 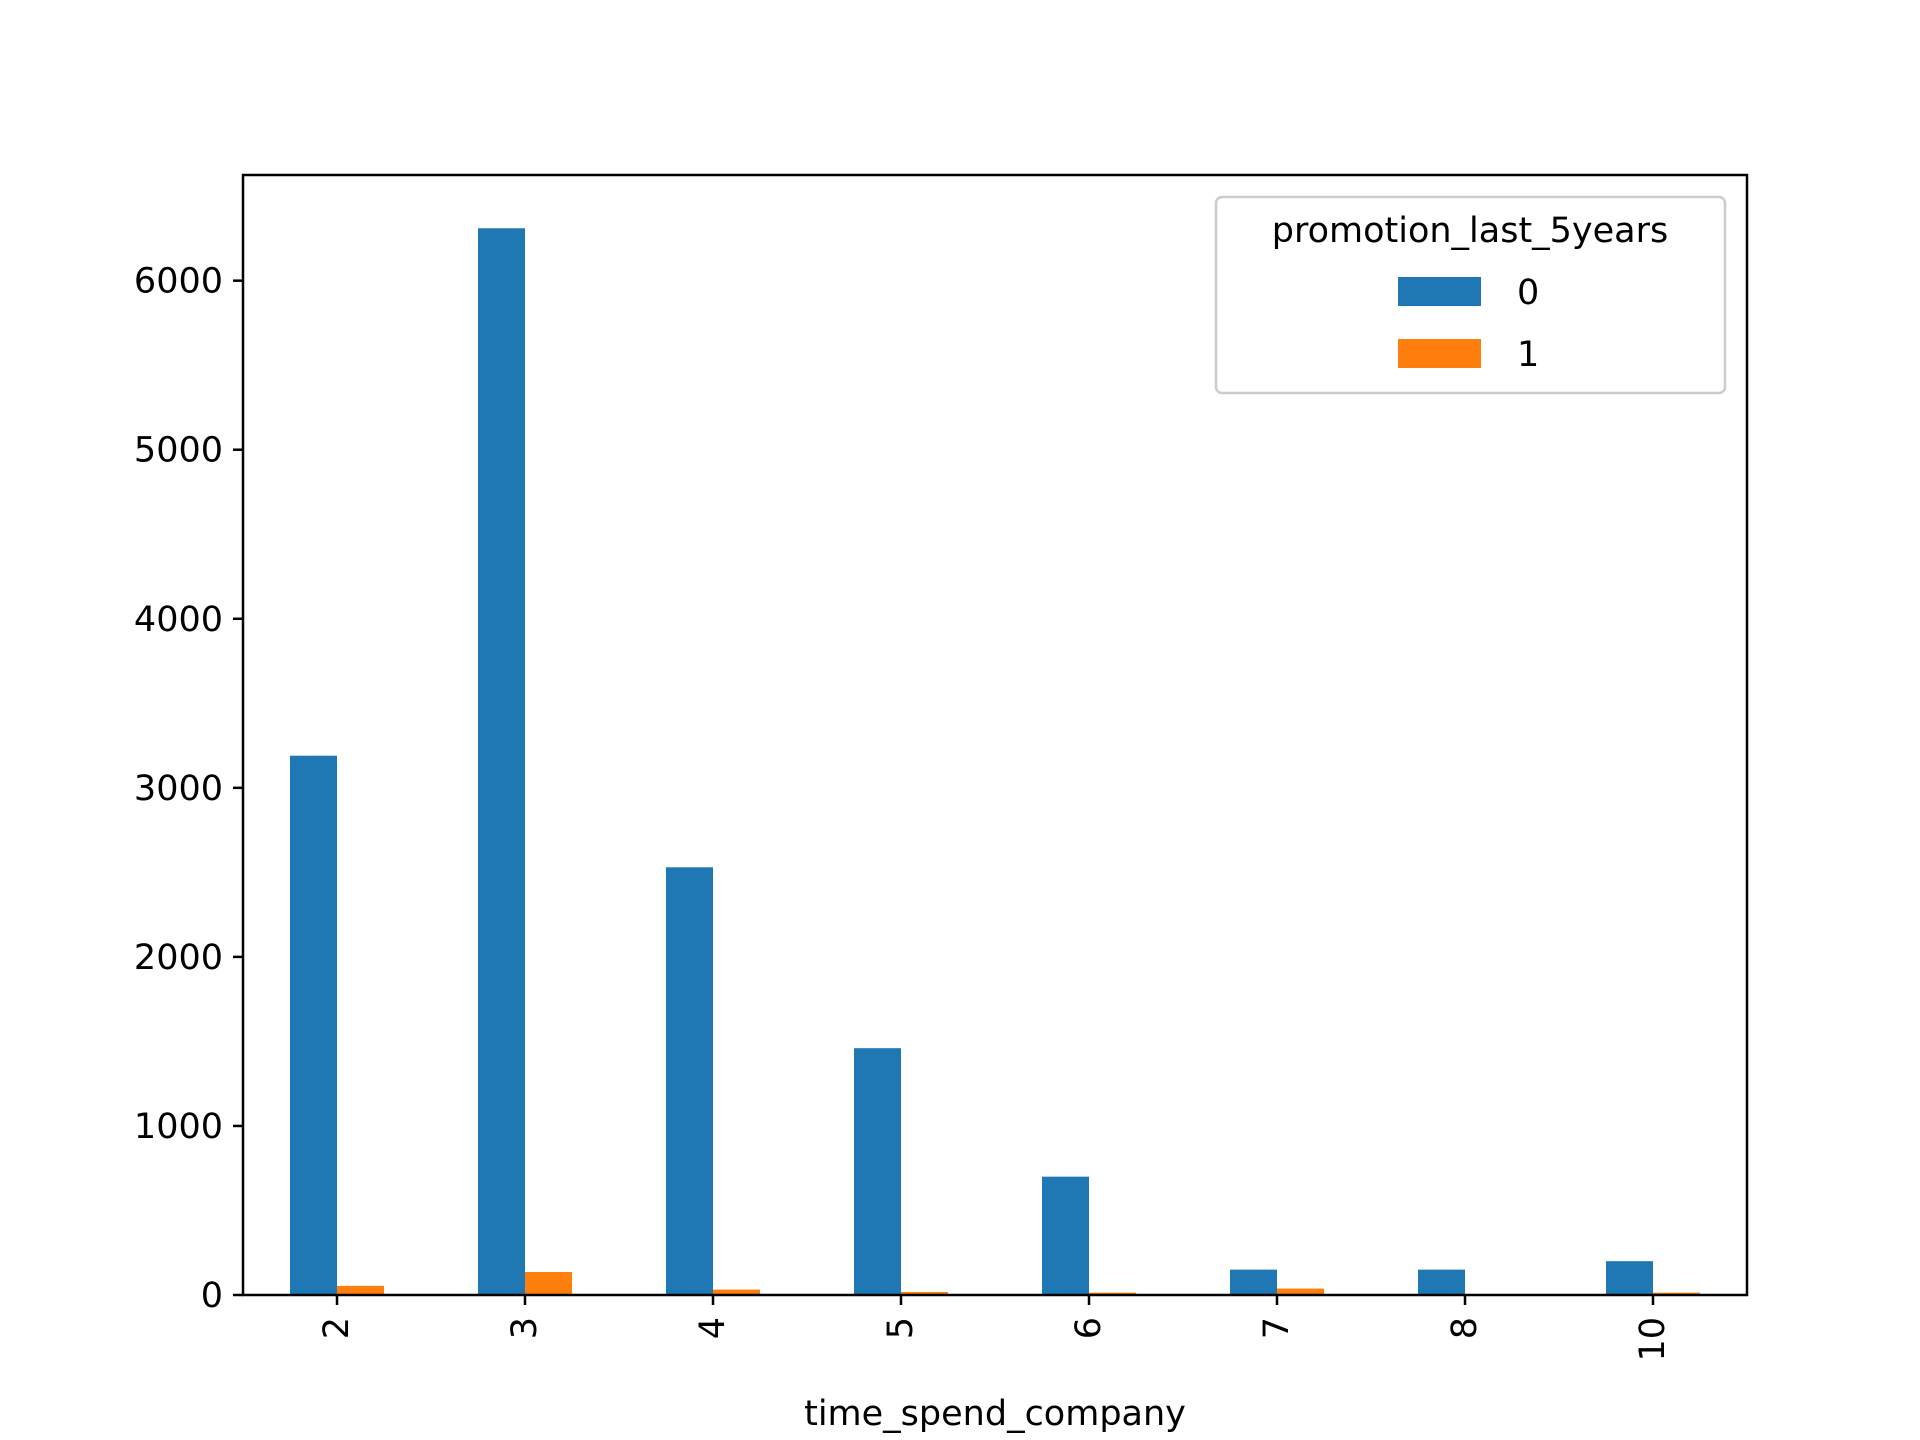 I want to click on x-tick-label-4: 4, so click(x=713, y=1328).